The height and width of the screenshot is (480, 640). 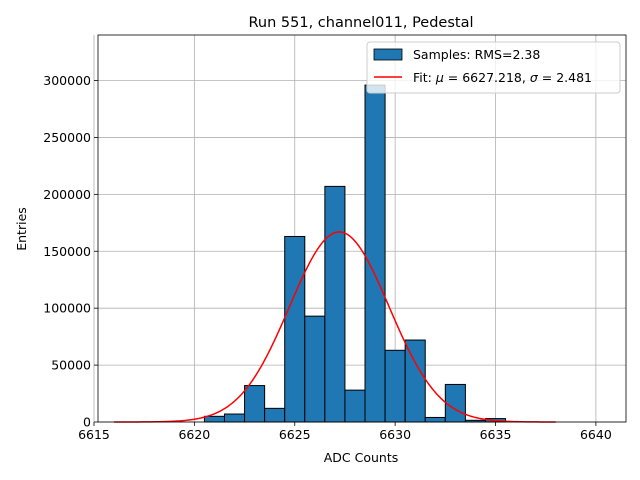 I want to click on y-axis-label: Entries, so click(x=21, y=229).